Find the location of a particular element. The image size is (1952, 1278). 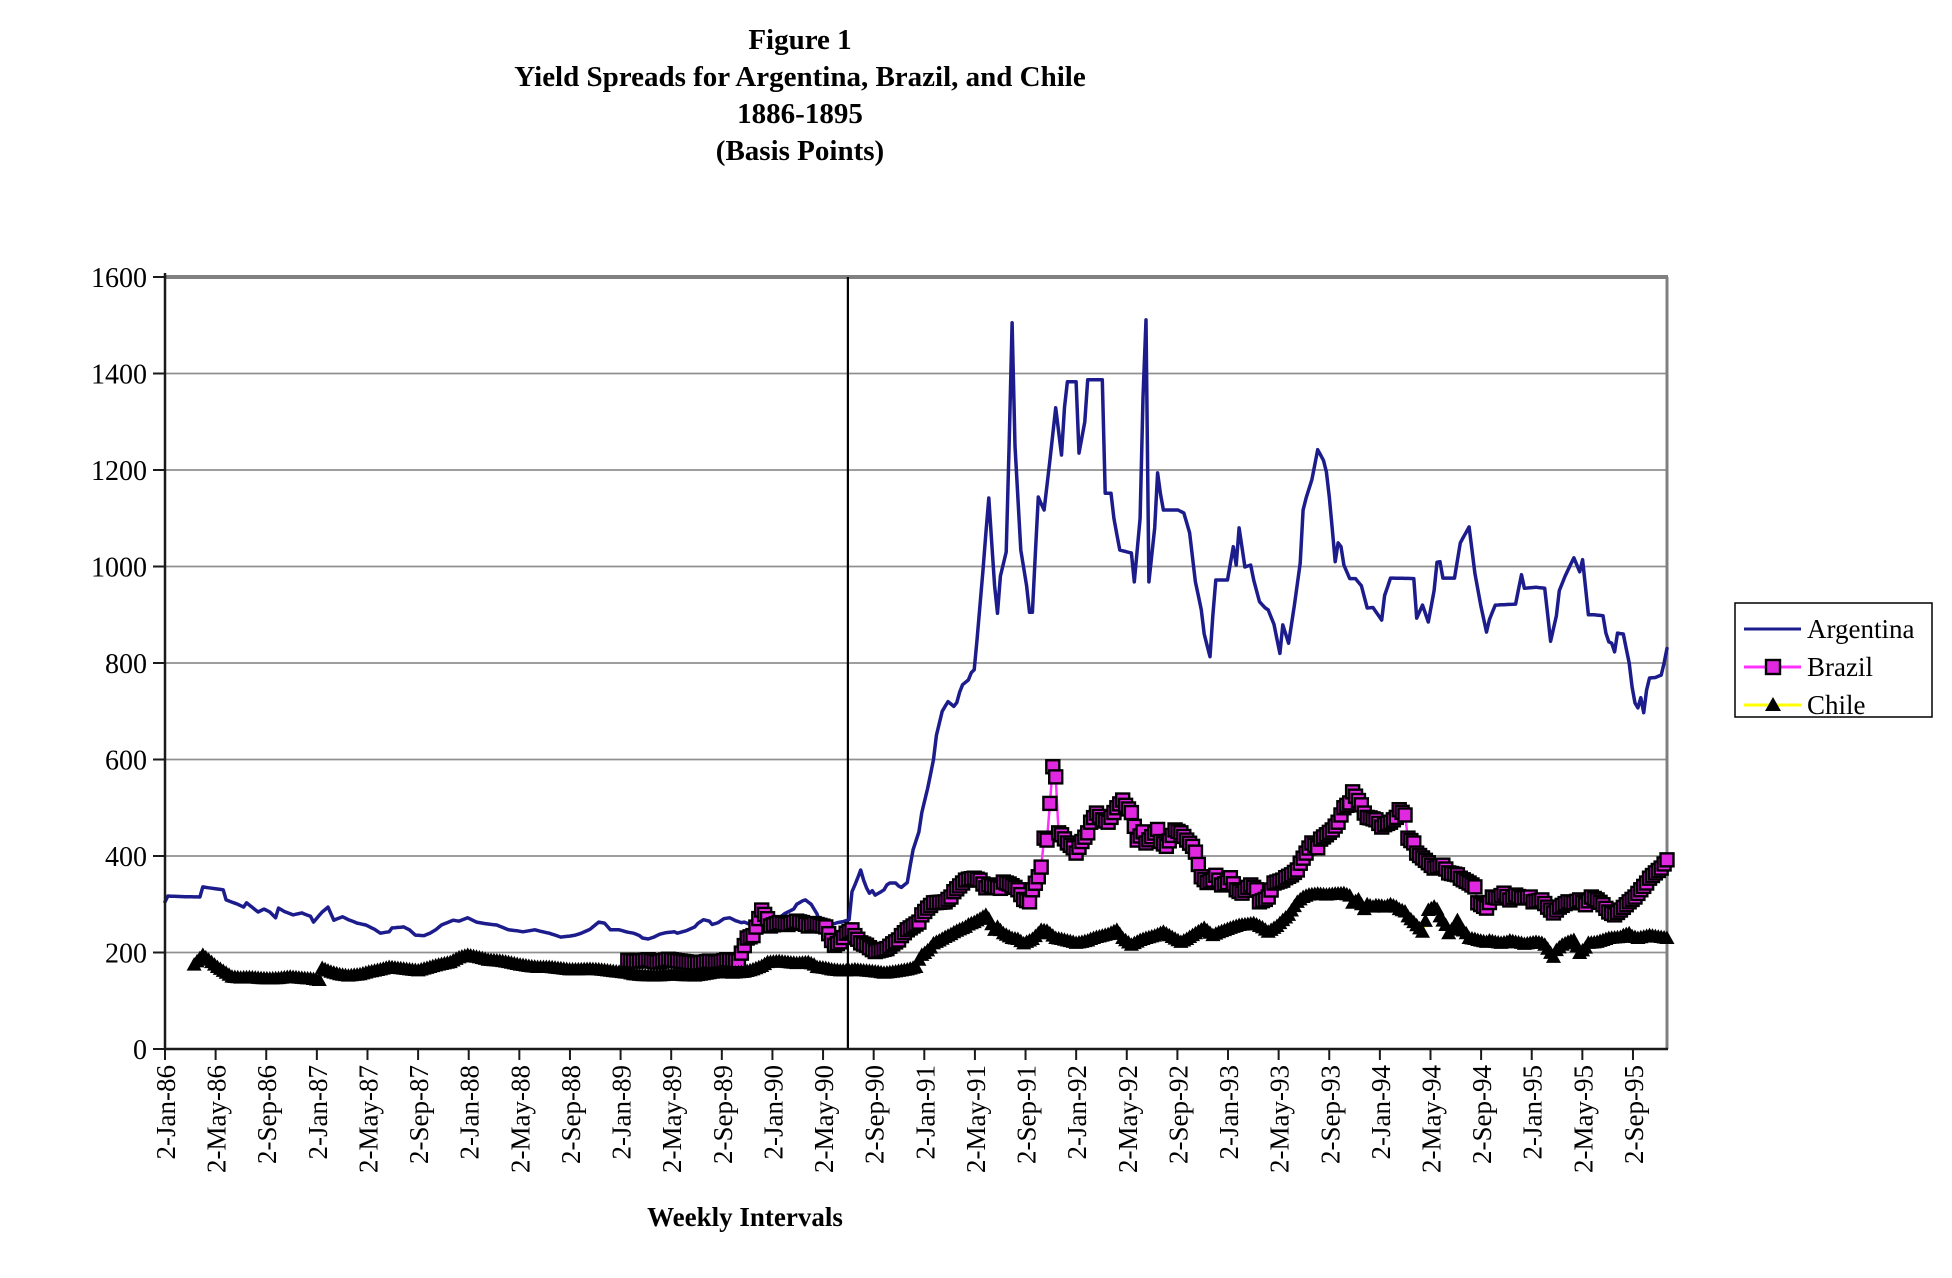

legend-item-brazil: Brazil is located at coordinates (1808, 667).